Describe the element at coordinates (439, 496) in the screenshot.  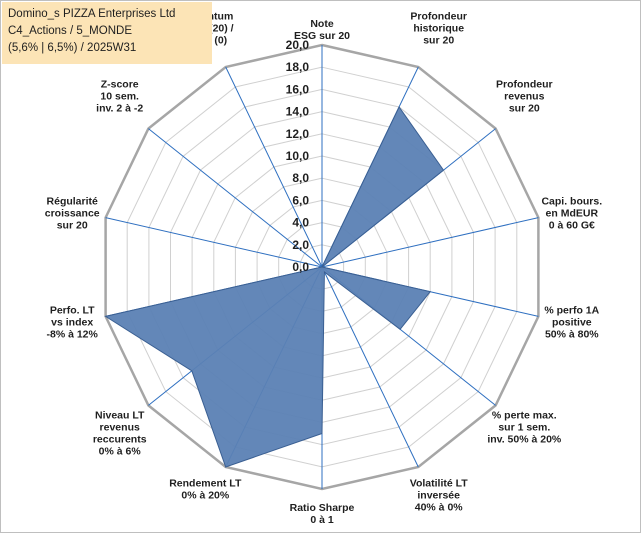
I see `axis-label-6: Volatilité LT inversée 40% à 0%` at that location.